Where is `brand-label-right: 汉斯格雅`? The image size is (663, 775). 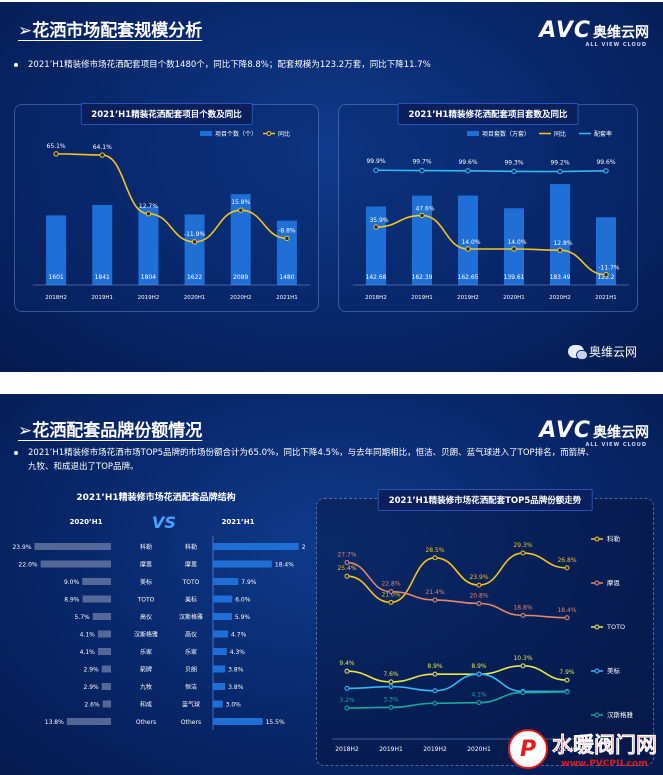
brand-label-right: 汉斯格雅 is located at coordinates (191, 617).